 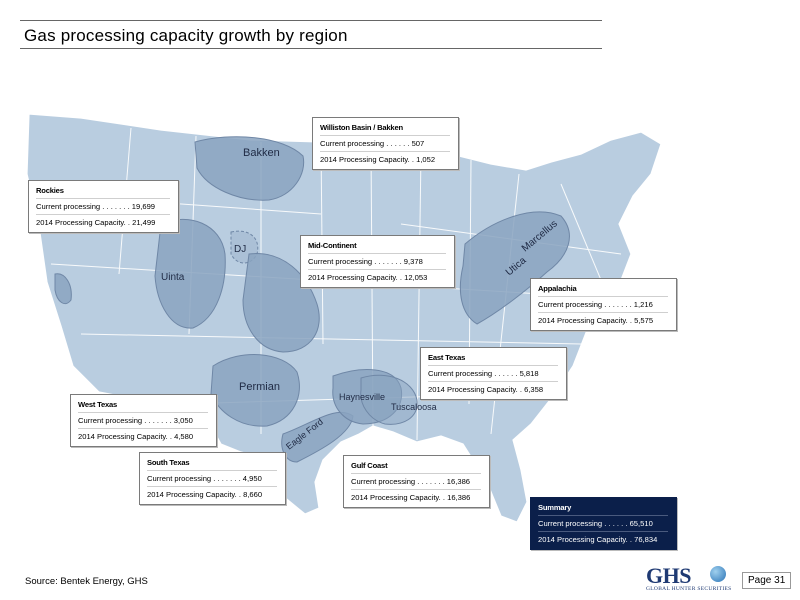 I want to click on callout-appalachia-title: Appalachia, so click(x=557, y=288).